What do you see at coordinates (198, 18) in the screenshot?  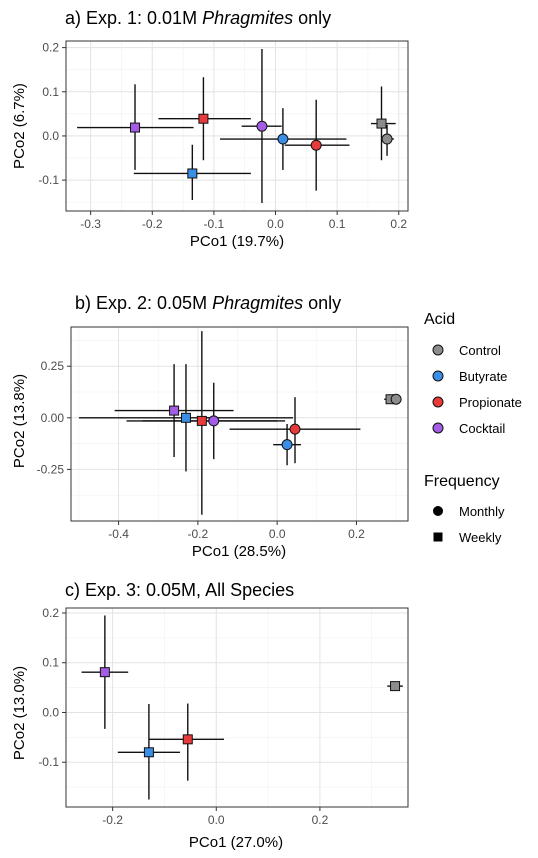 I see `panel-a-title: a) Exp. 1: 0.01M Phragmites only` at bounding box center [198, 18].